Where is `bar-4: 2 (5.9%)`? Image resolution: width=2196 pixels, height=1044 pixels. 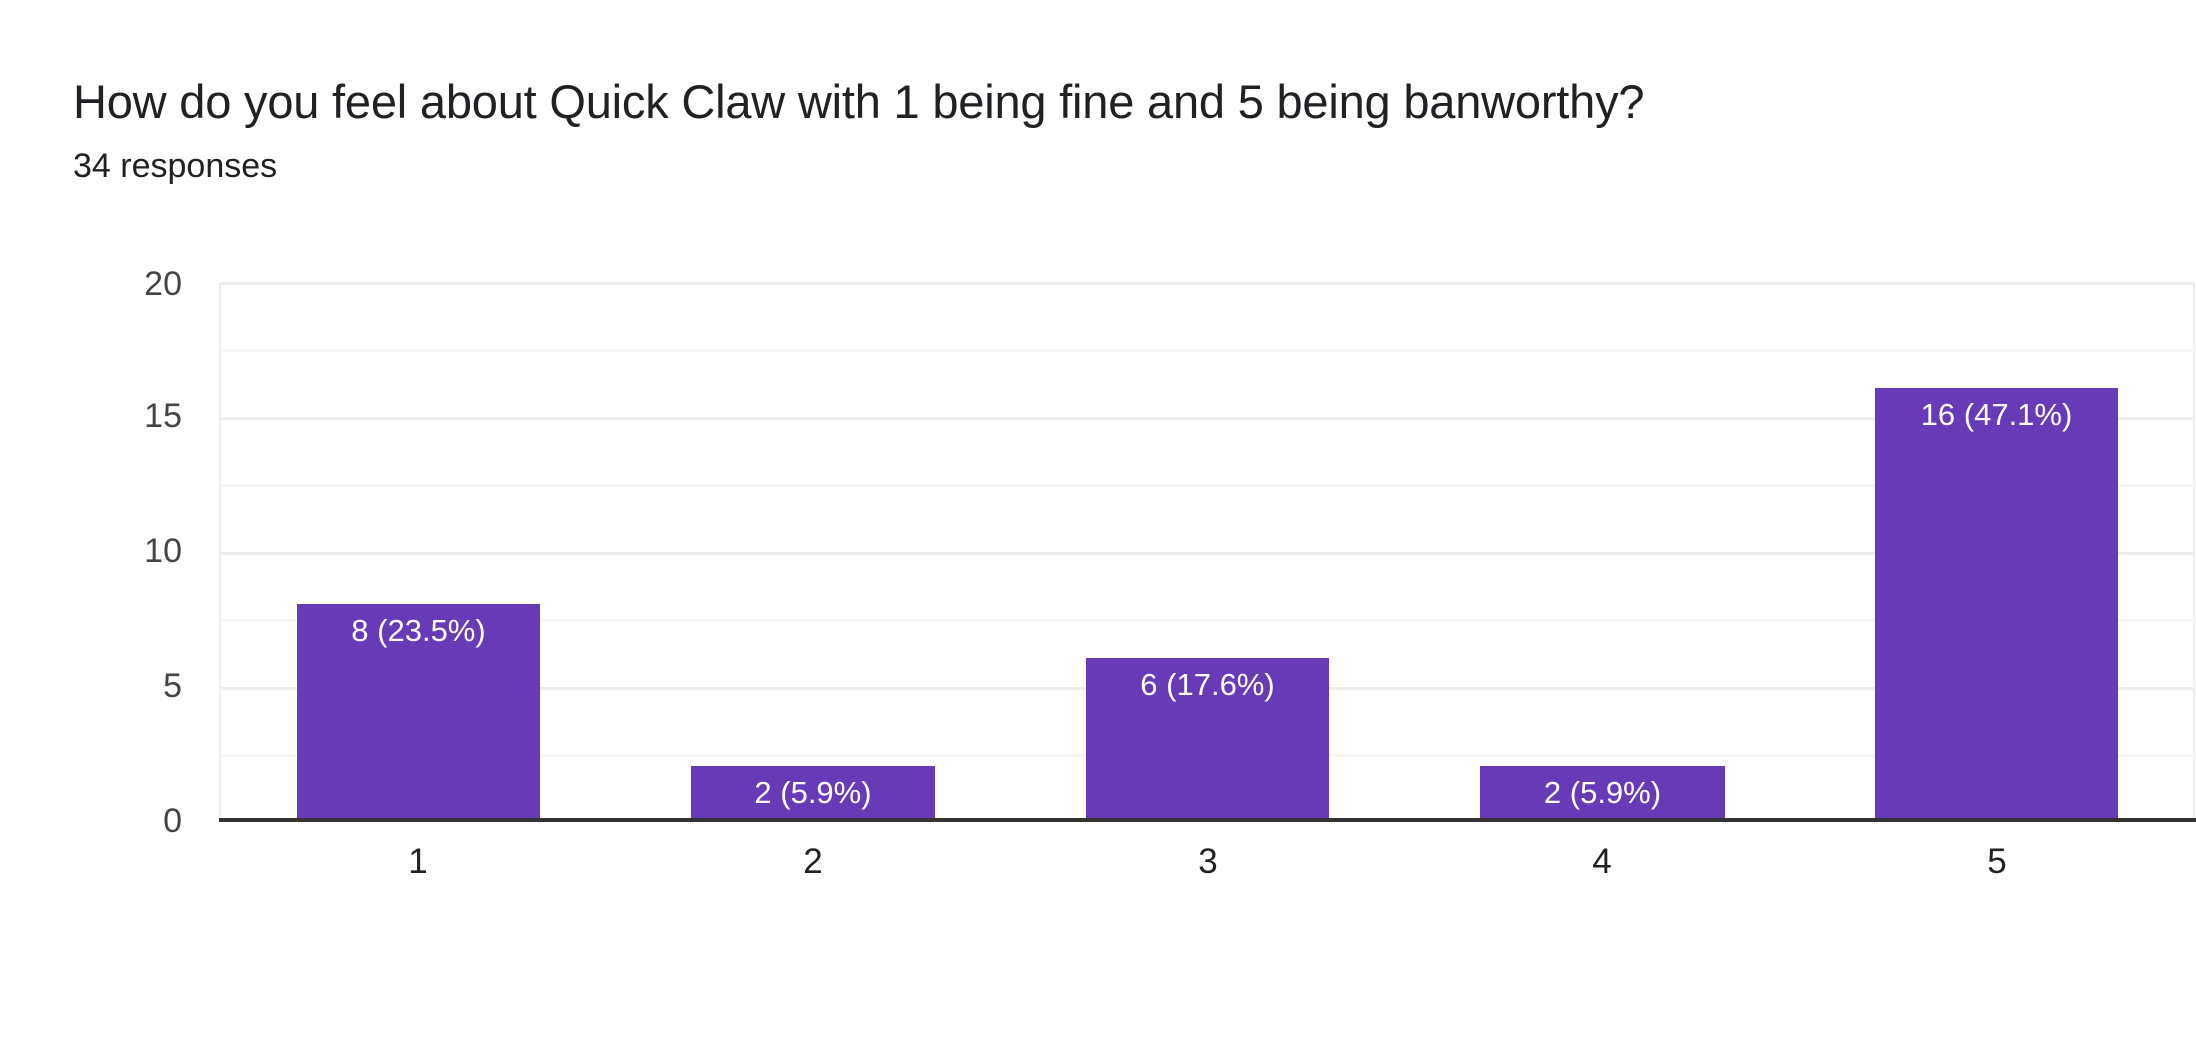 bar-4: 2 (5.9%) is located at coordinates (1602, 793).